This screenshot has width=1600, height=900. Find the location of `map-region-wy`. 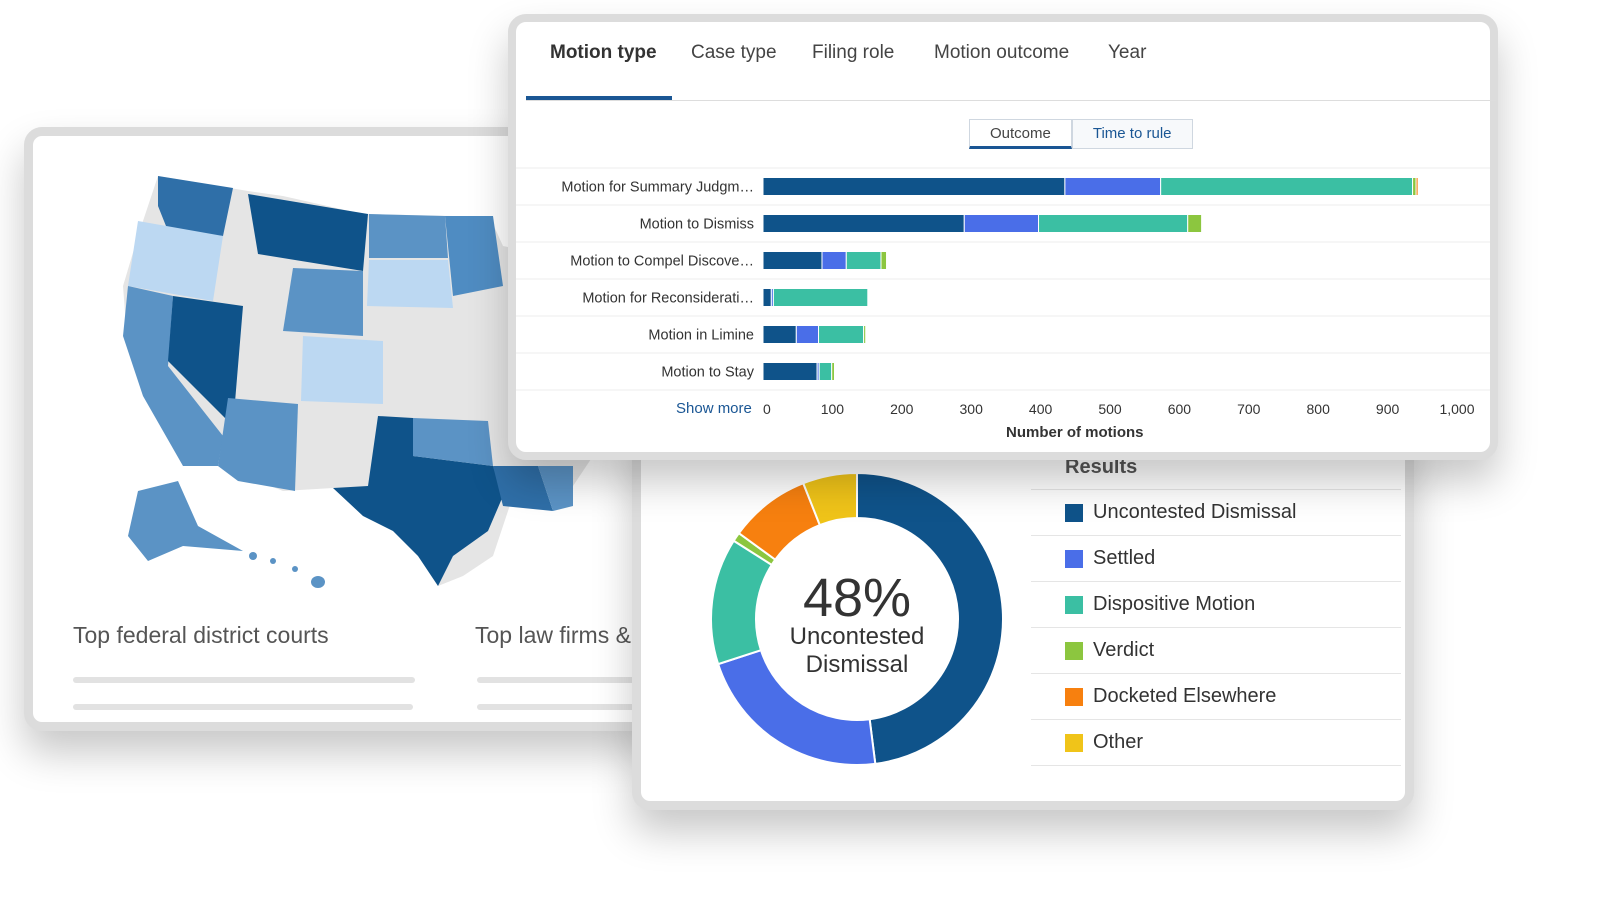

map-region-wy is located at coordinates (323, 302).